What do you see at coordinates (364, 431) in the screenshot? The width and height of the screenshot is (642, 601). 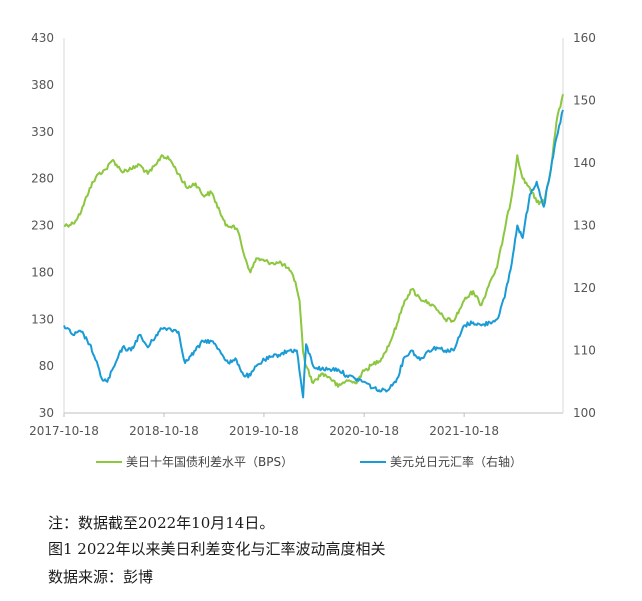 I see `x-tick-label: 2020-10-18` at bounding box center [364, 431].